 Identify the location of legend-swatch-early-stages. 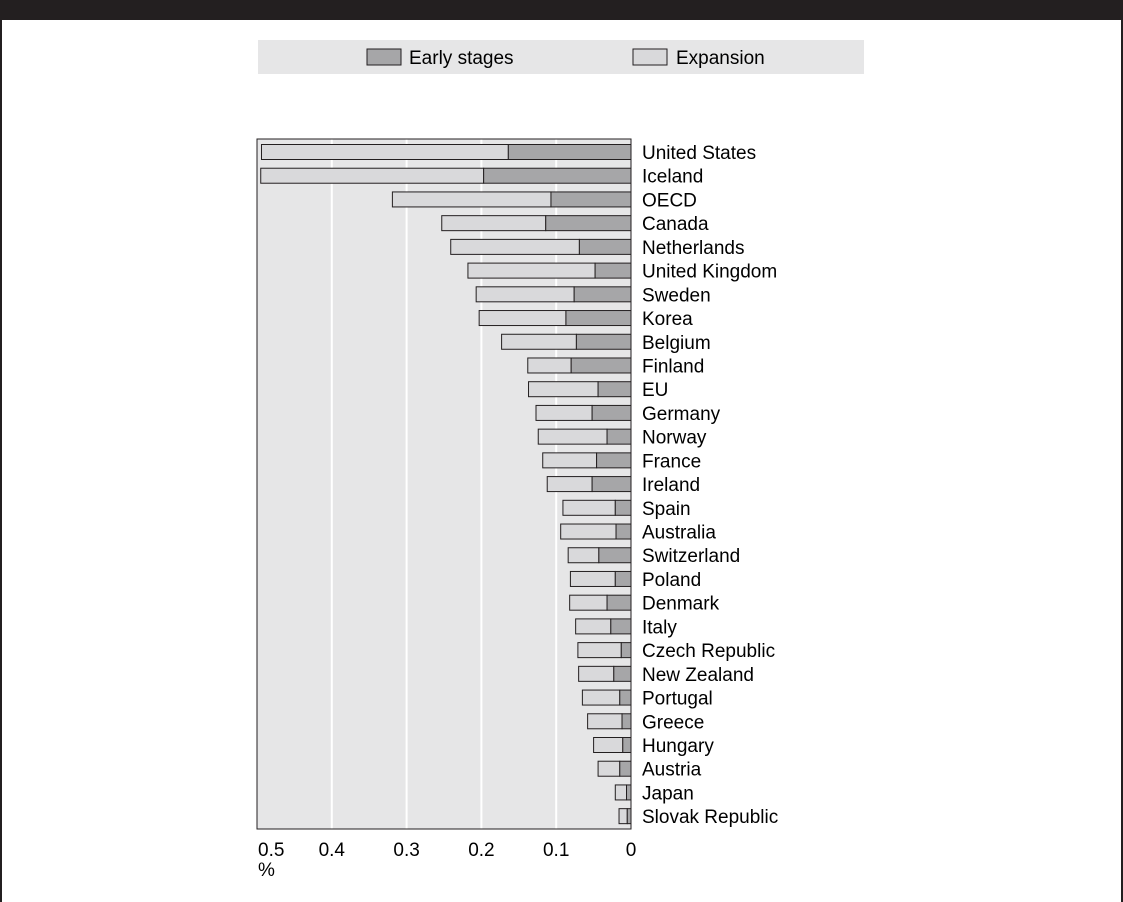
(384, 57).